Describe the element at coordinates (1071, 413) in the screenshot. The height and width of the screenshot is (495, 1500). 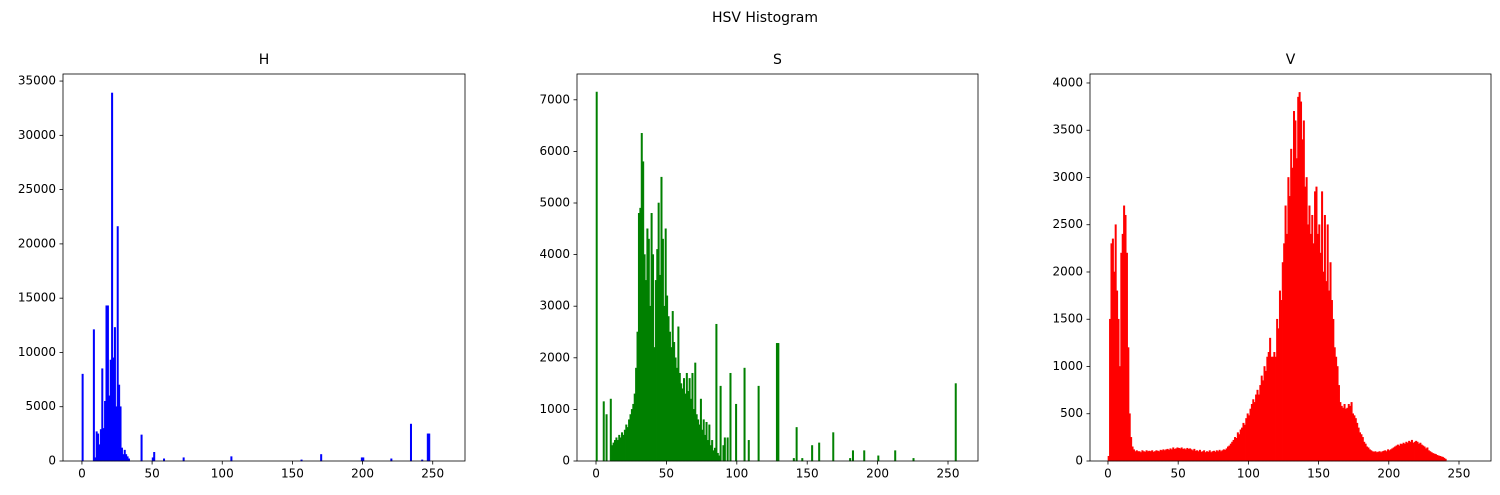
I see `y-tick-label: 500` at that location.